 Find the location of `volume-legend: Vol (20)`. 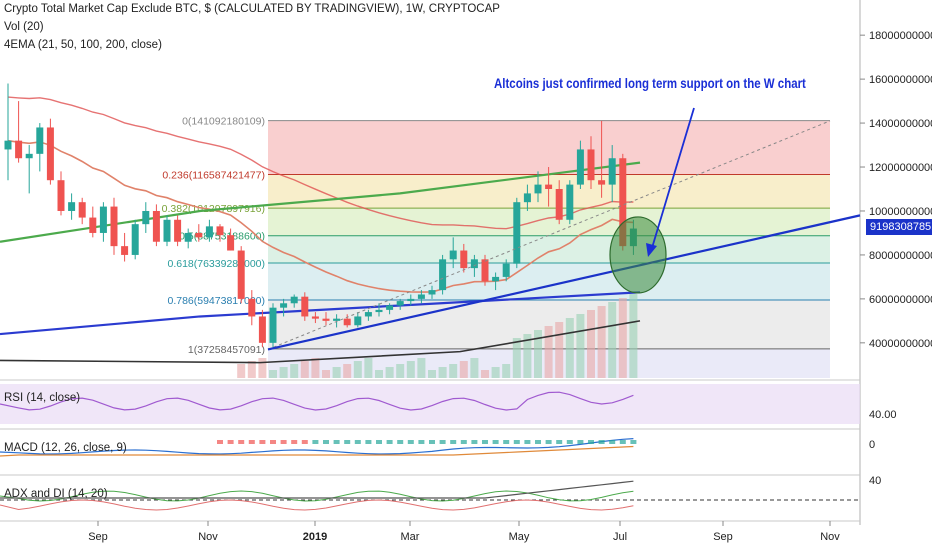

volume-legend: Vol (20) is located at coordinates (24, 27).